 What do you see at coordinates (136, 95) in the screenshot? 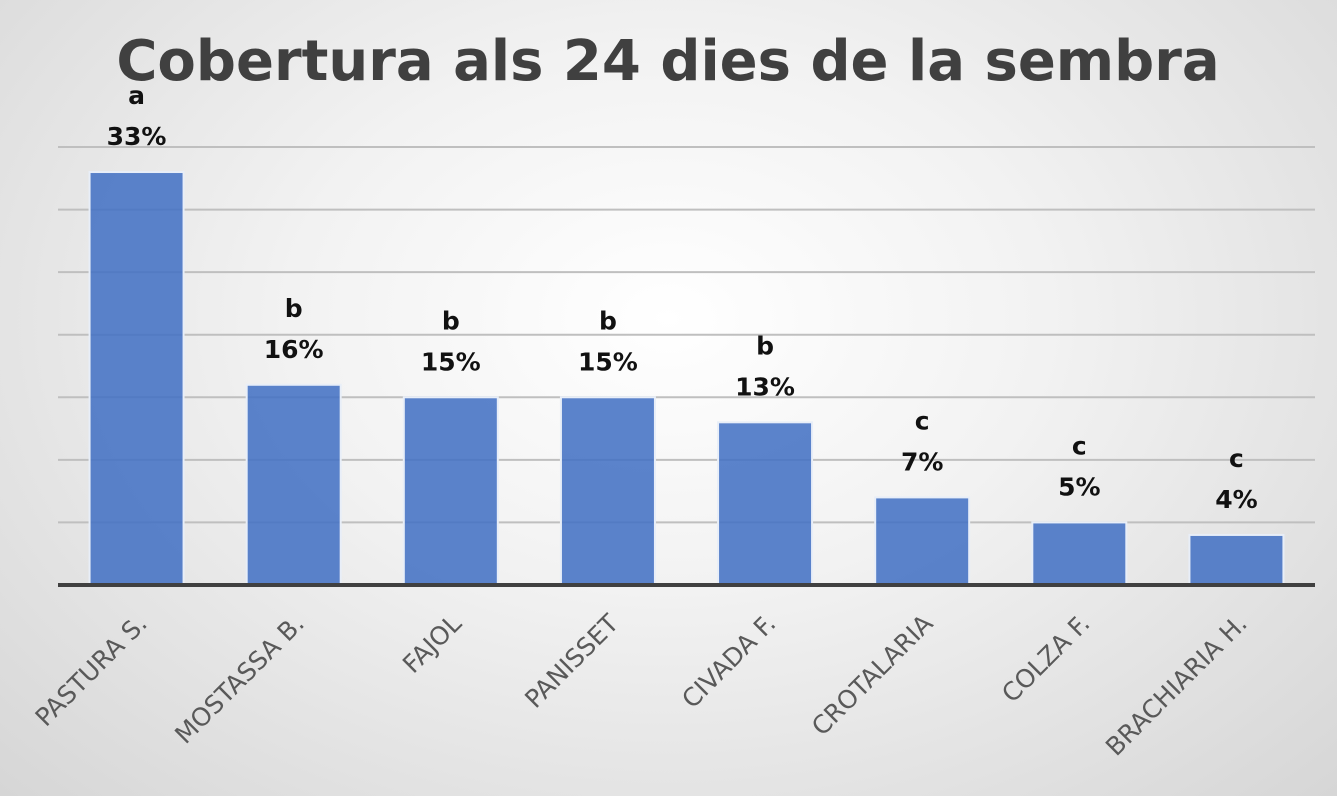
I see `group-letter-label: a` at bounding box center [136, 95].